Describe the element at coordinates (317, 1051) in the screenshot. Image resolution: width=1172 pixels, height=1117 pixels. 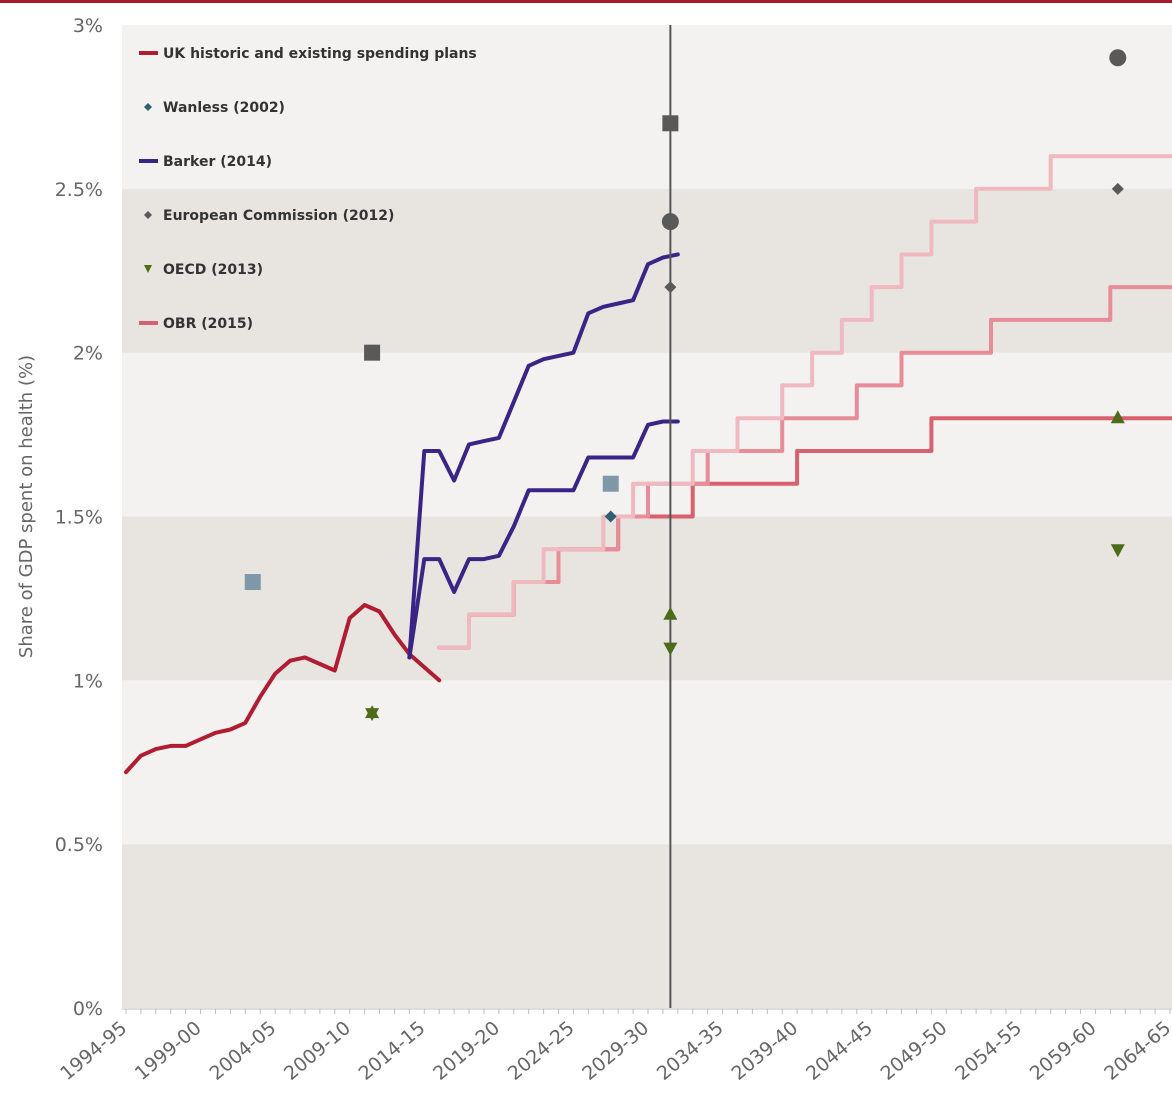
I see `x-tick-label: 2009-10` at that location.